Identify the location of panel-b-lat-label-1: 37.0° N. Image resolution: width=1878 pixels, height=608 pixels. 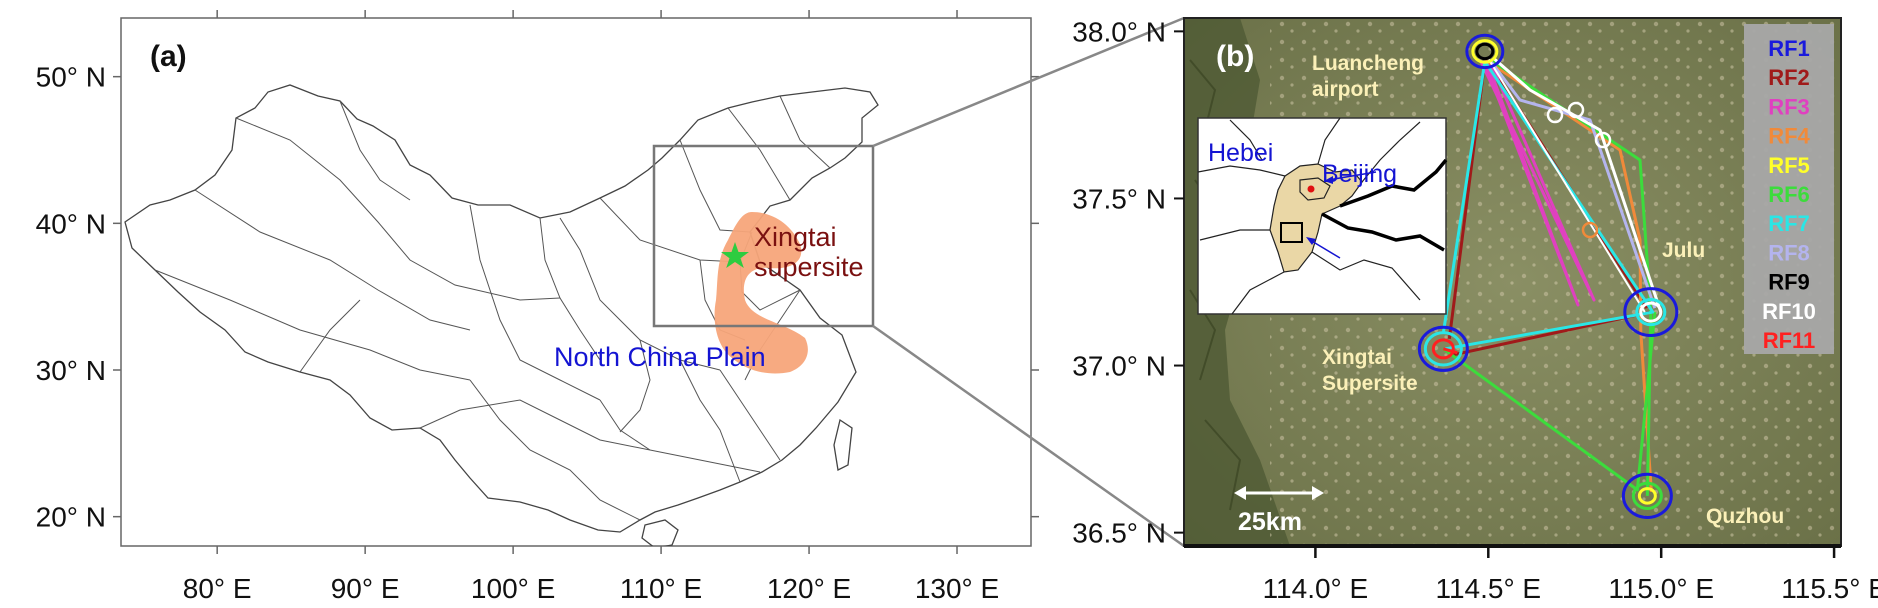
(1119, 366).